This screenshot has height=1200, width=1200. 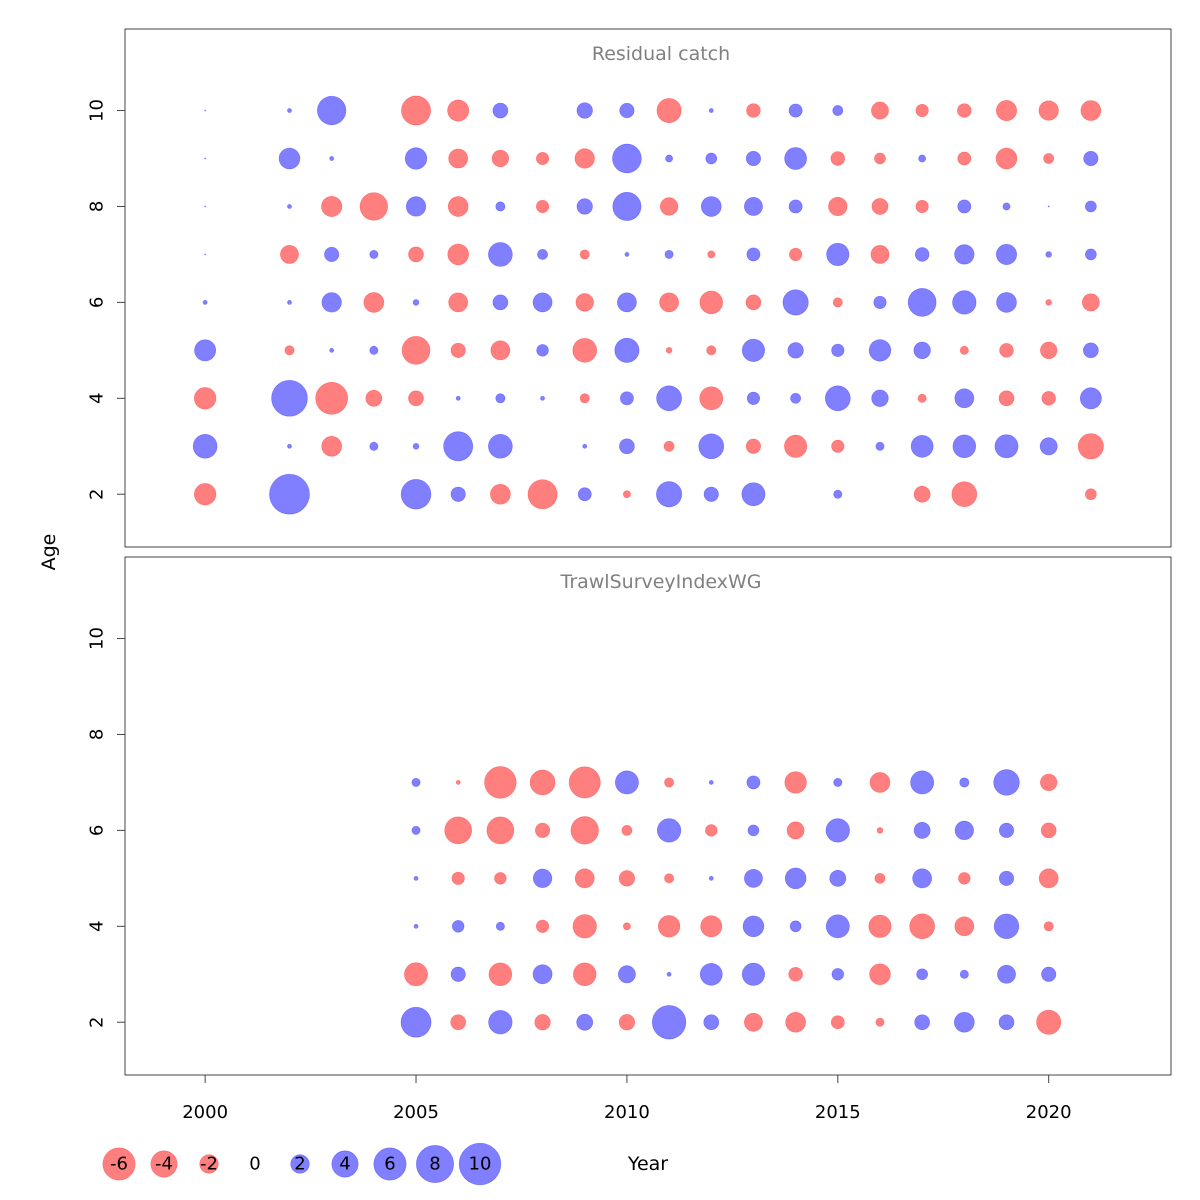 What do you see at coordinates (416, 1112) in the screenshot?
I see `x-tick-label: 2005` at bounding box center [416, 1112].